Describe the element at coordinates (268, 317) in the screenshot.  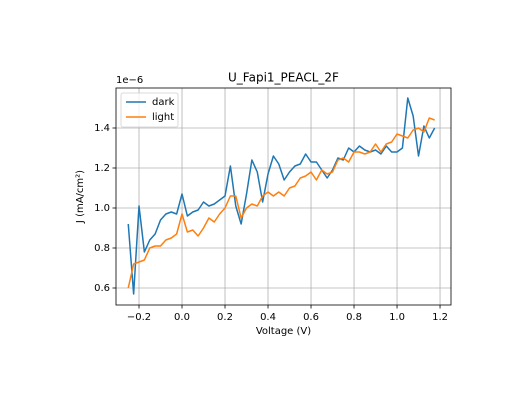
I see `x-tick-label: 0.4` at that location.